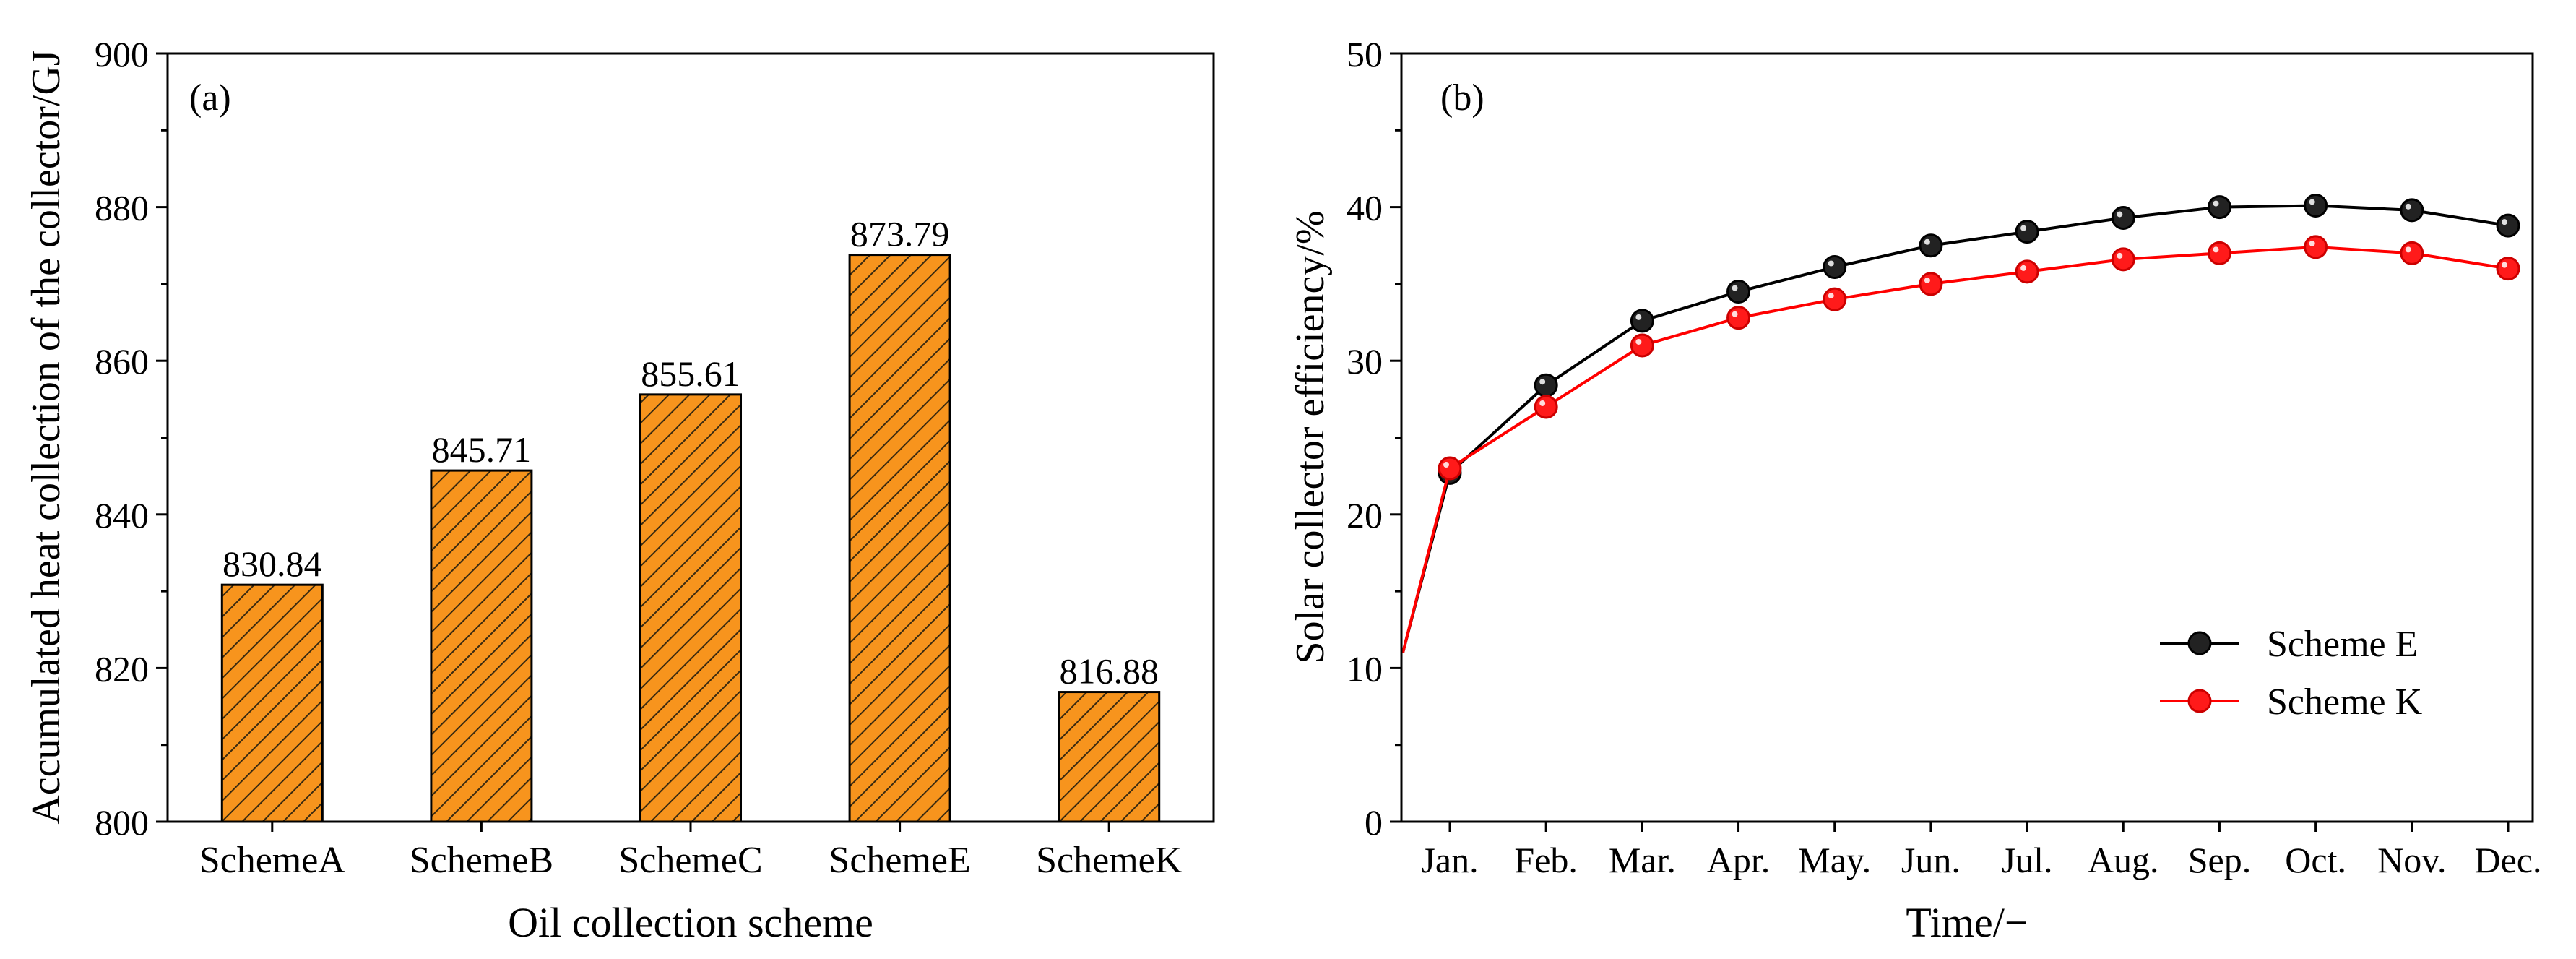 The width and height of the screenshot is (2576, 959). I want to click on x-tick-label: SchemeA, so click(272, 860).